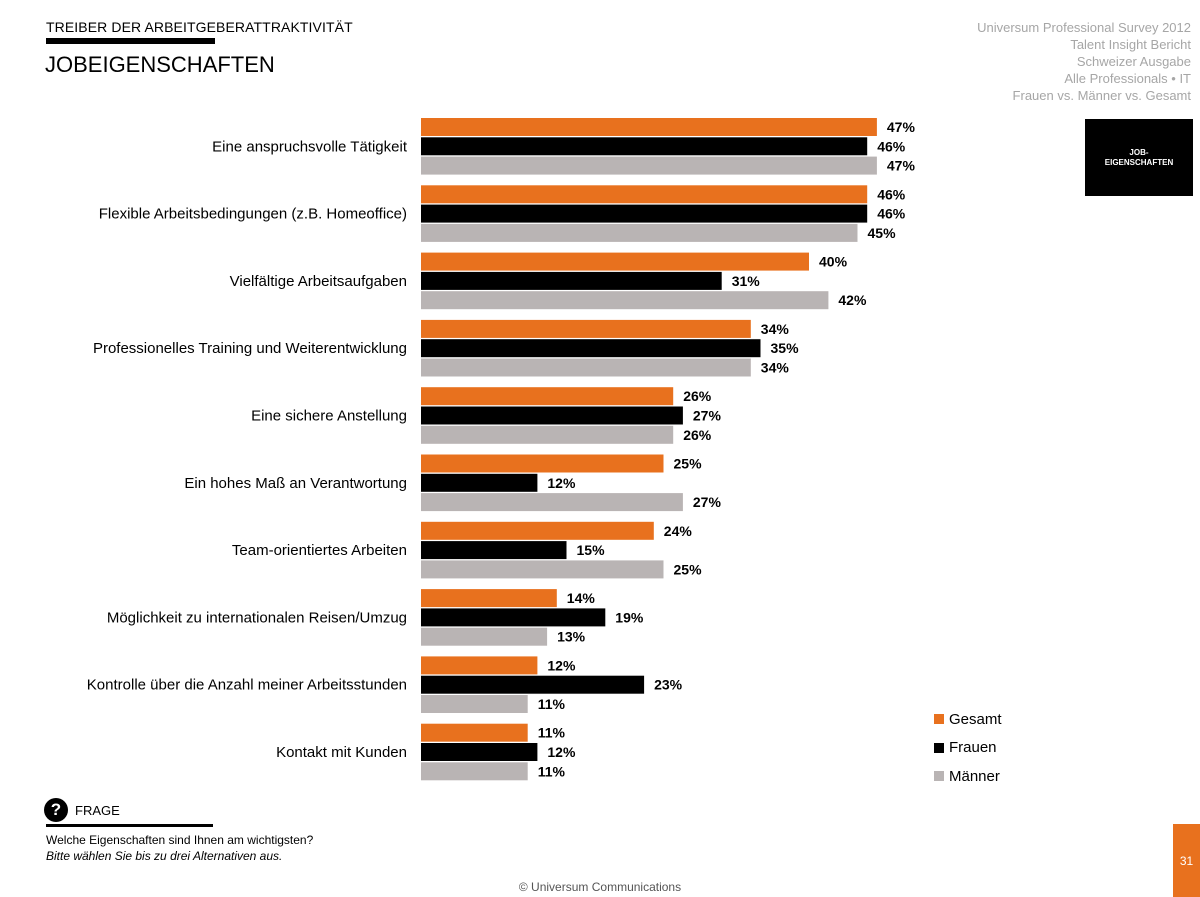  What do you see at coordinates (329, 416) in the screenshot?
I see `category-label: Eine sichere Anstellung` at bounding box center [329, 416].